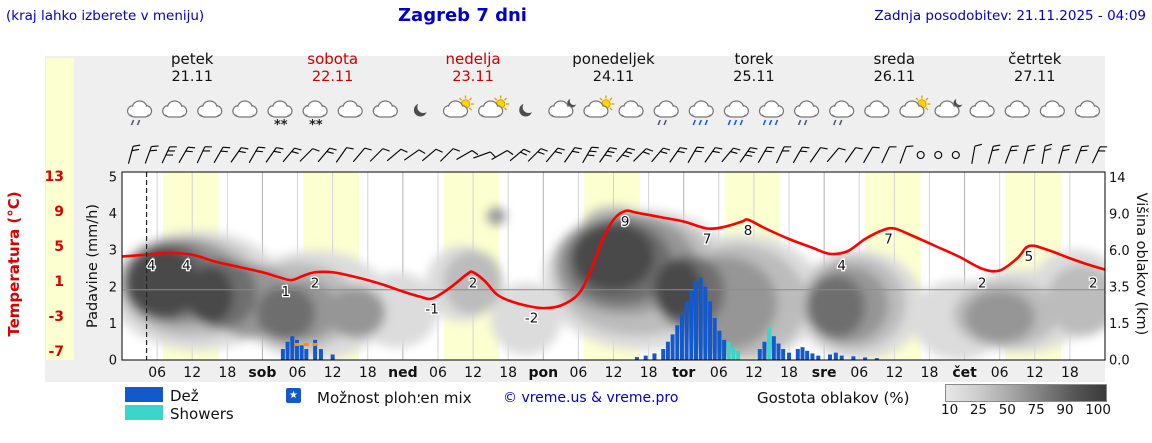 This screenshot has height=443, width=1152. Describe the element at coordinates (1026, 410) in the screenshot. I see `cloud-density-ticks: 10 25 50 75 90 100` at that location.